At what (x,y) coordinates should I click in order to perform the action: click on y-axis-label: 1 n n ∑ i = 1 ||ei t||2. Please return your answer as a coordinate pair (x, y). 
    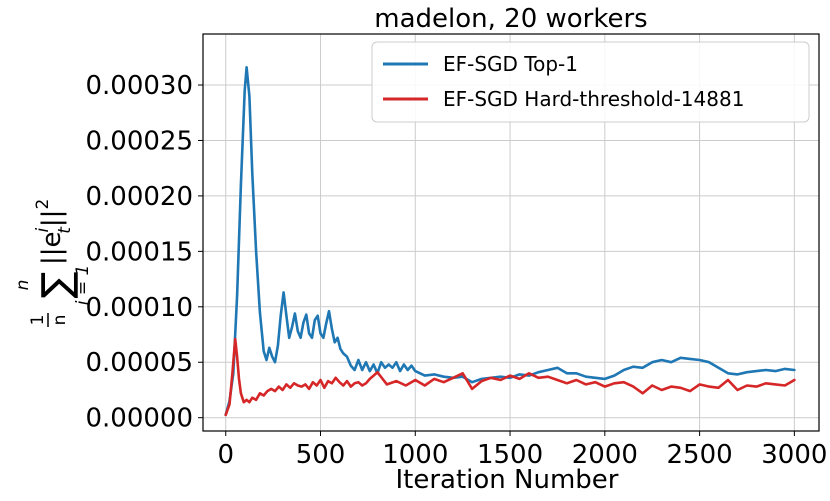
    Looking at the image, I should click on (53, 263).